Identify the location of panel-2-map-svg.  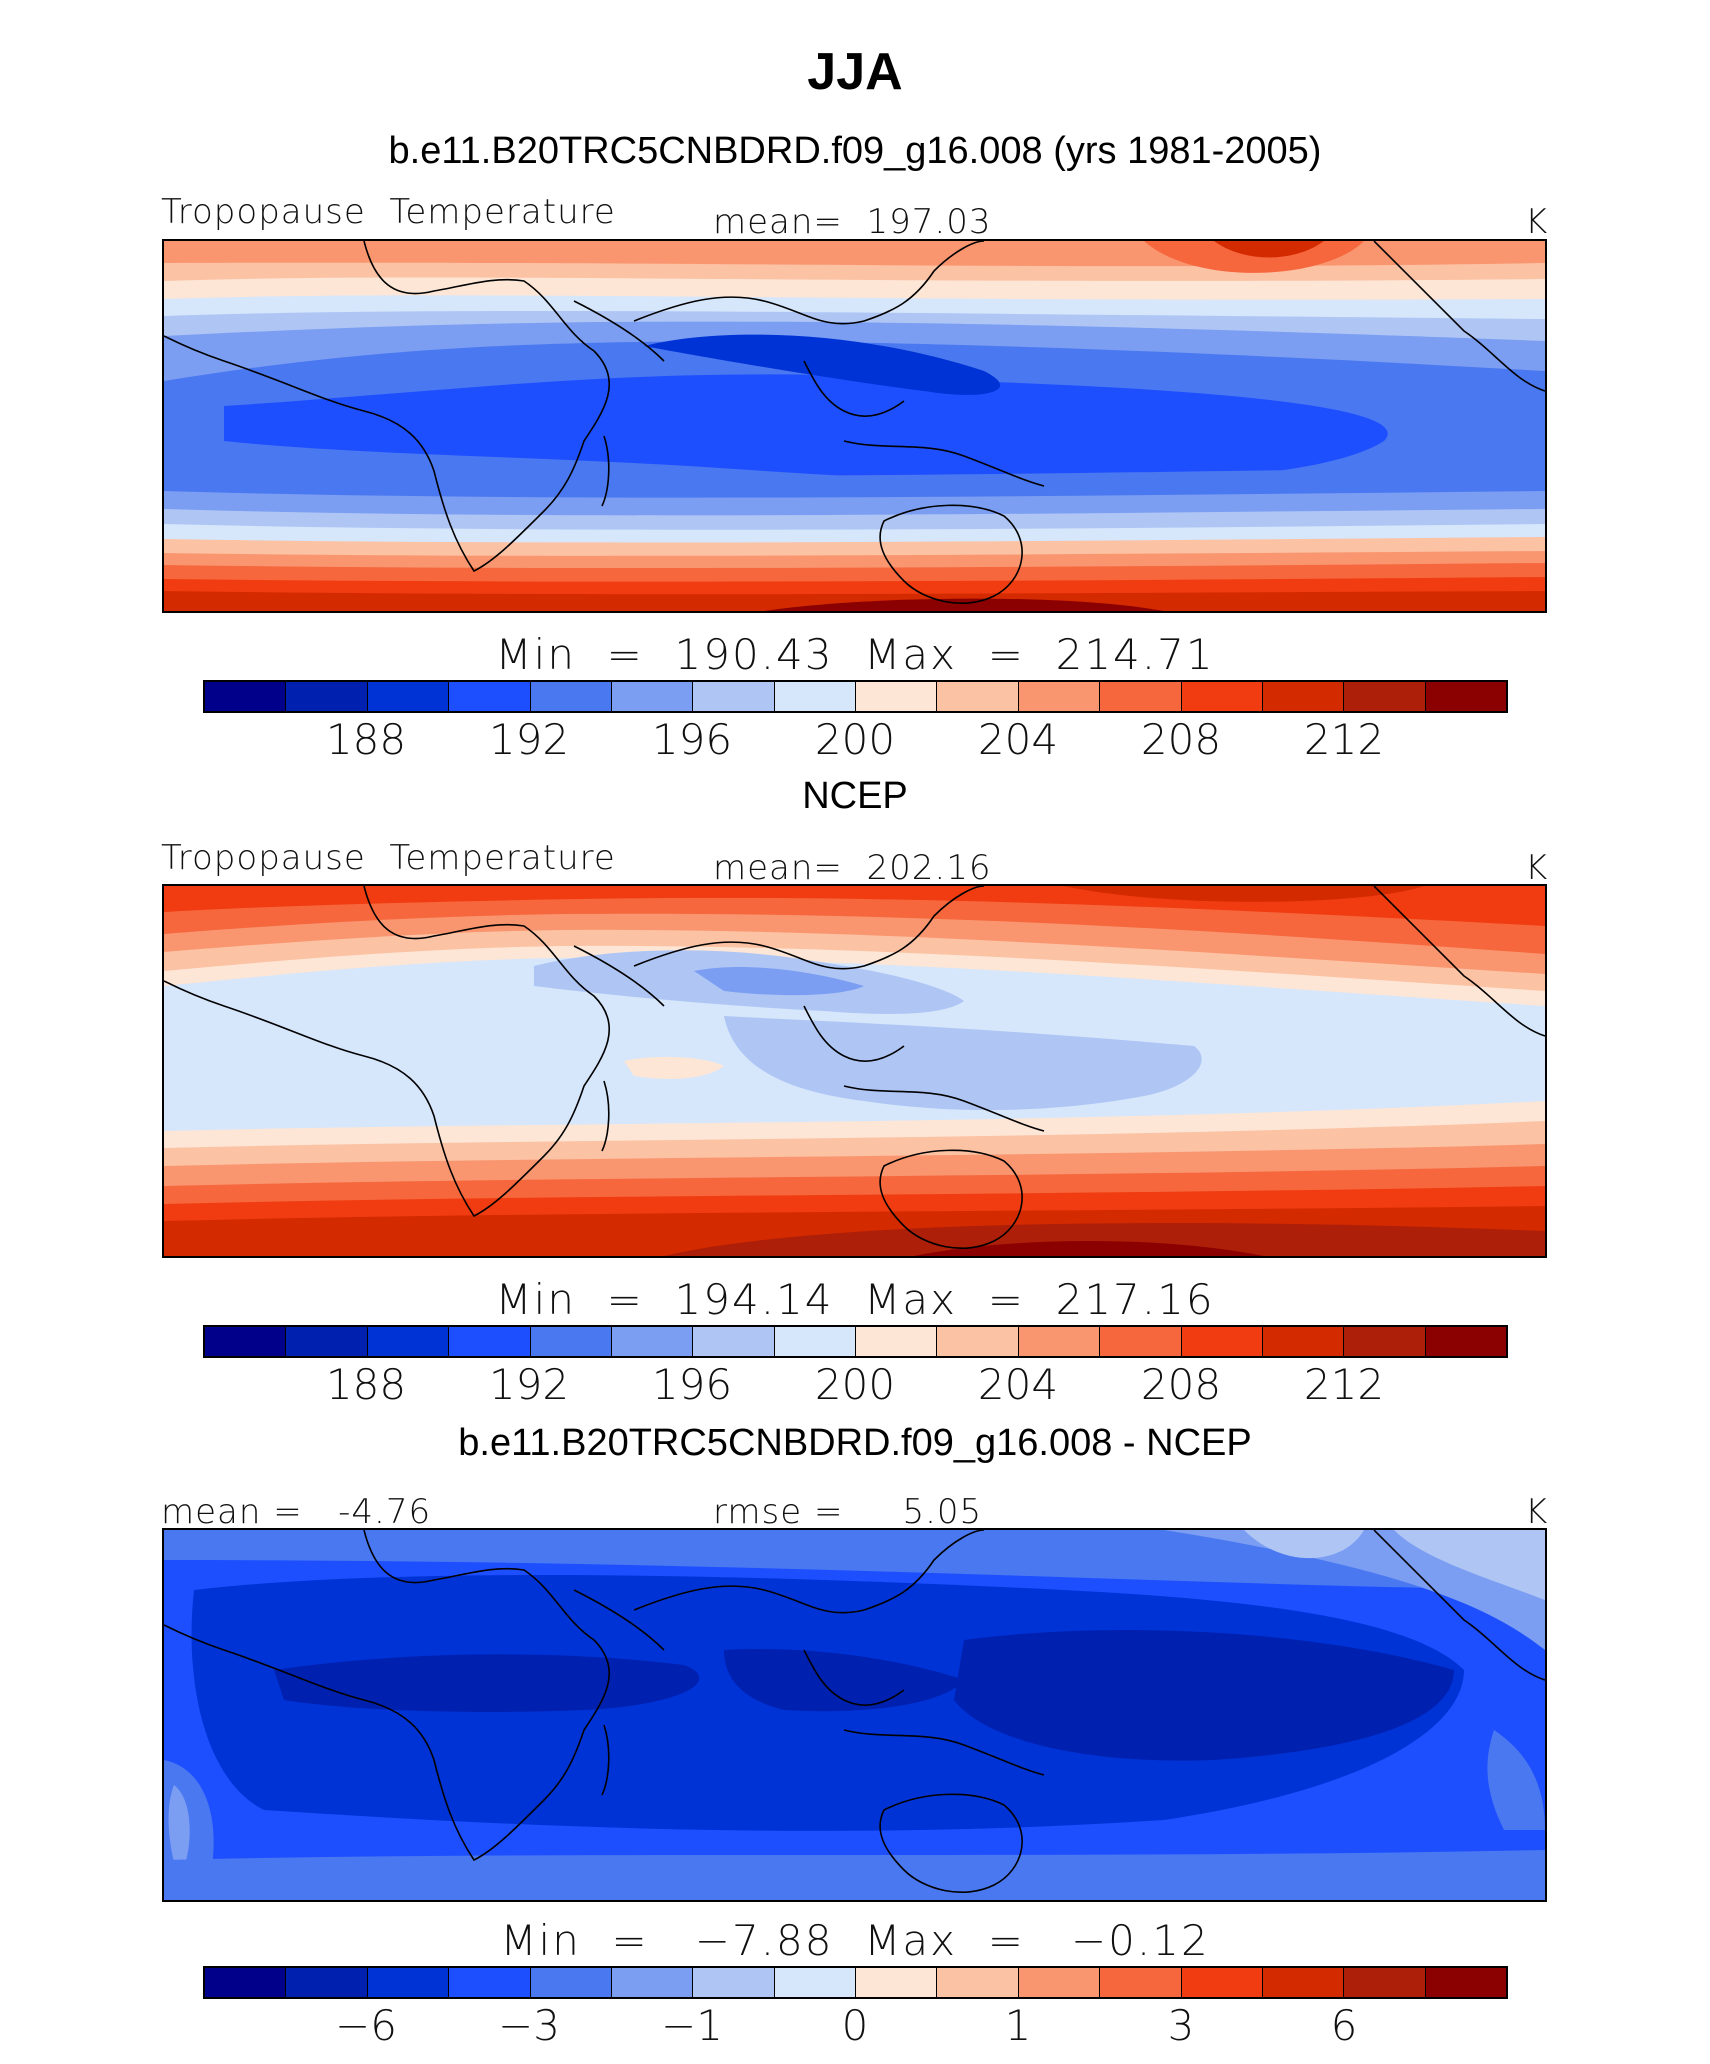
(854, 1071).